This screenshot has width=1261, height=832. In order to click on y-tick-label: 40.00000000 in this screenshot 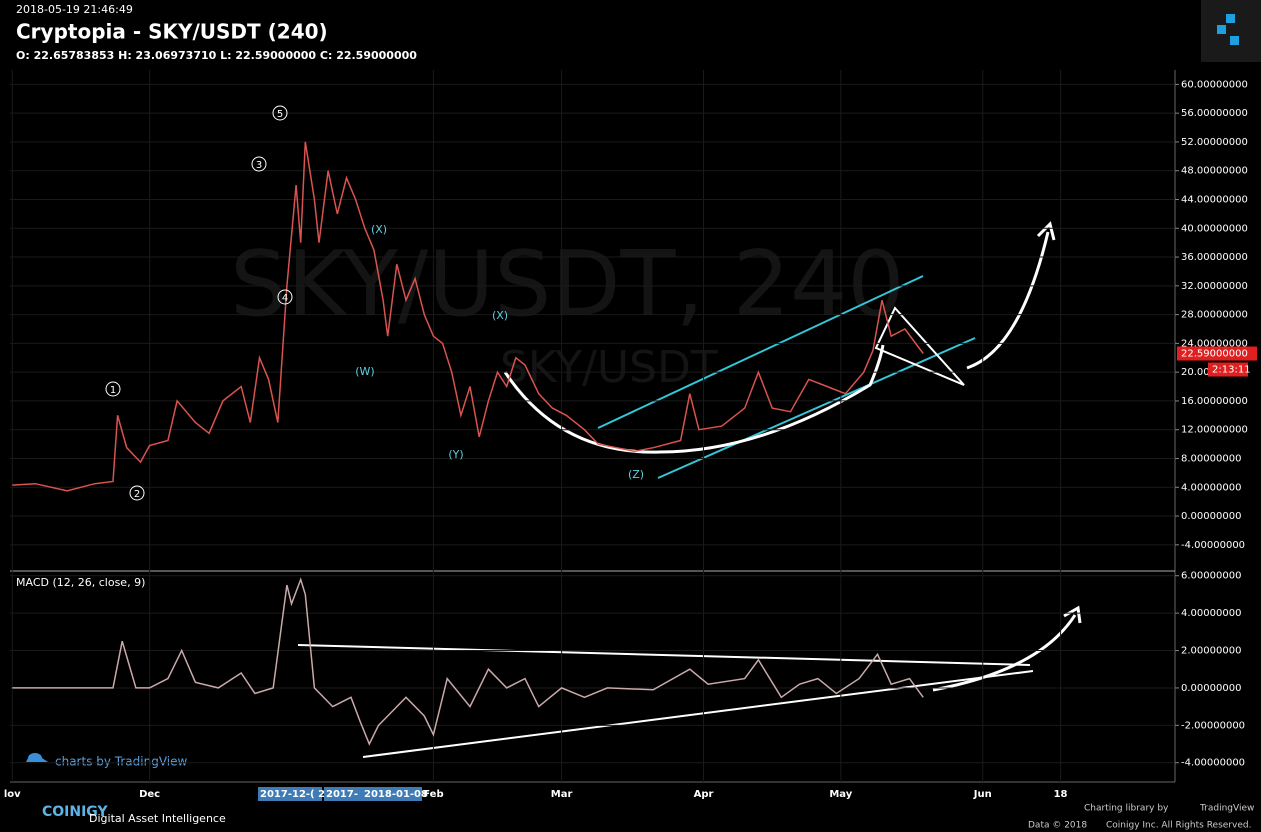, I will do `click(1214, 228)`.